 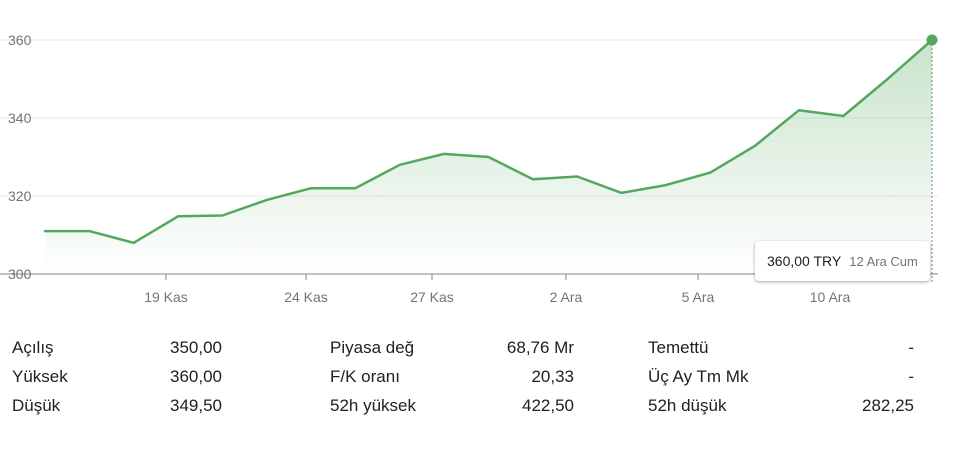 What do you see at coordinates (20, 40) in the screenshot?
I see `y-tick-label: 360` at bounding box center [20, 40].